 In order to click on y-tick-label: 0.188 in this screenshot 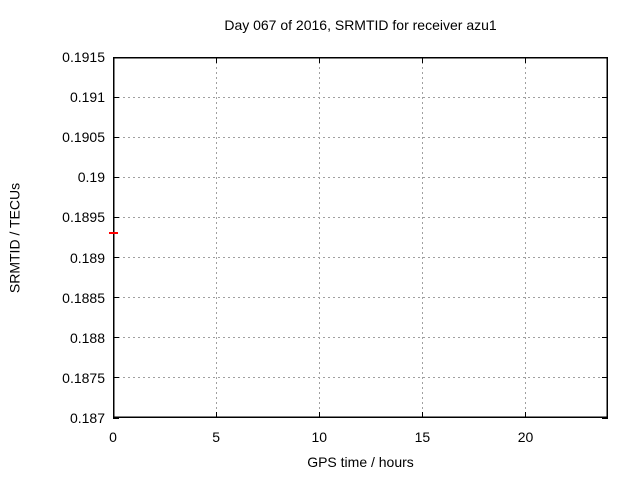, I will do `click(87, 337)`.